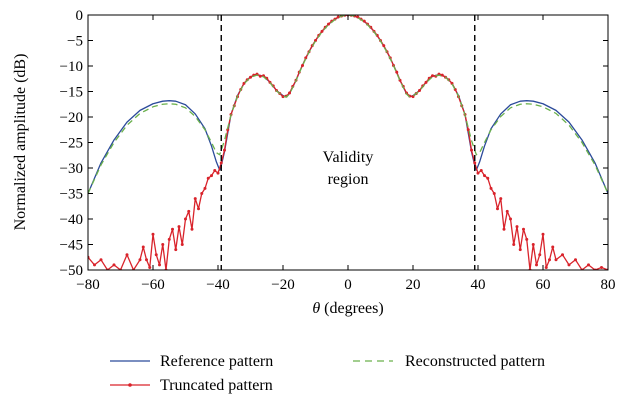 The height and width of the screenshot is (405, 624). Describe the element at coordinates (71, 195) in the screenshot. I see `y-tick-label: −35` at that location.